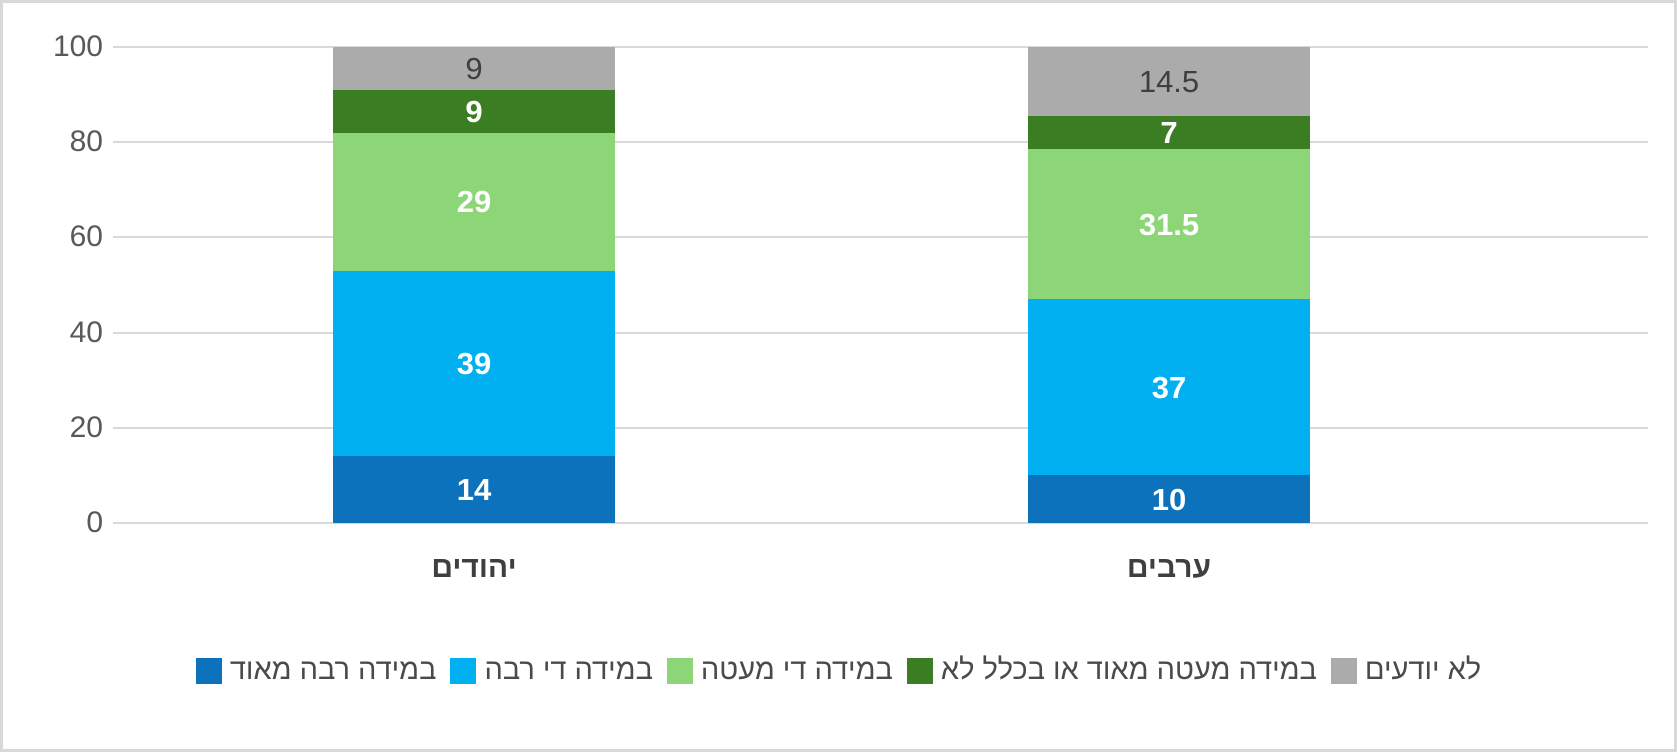  I want to click on legend-item: במידה רבה מאוד, so click(316, 670).